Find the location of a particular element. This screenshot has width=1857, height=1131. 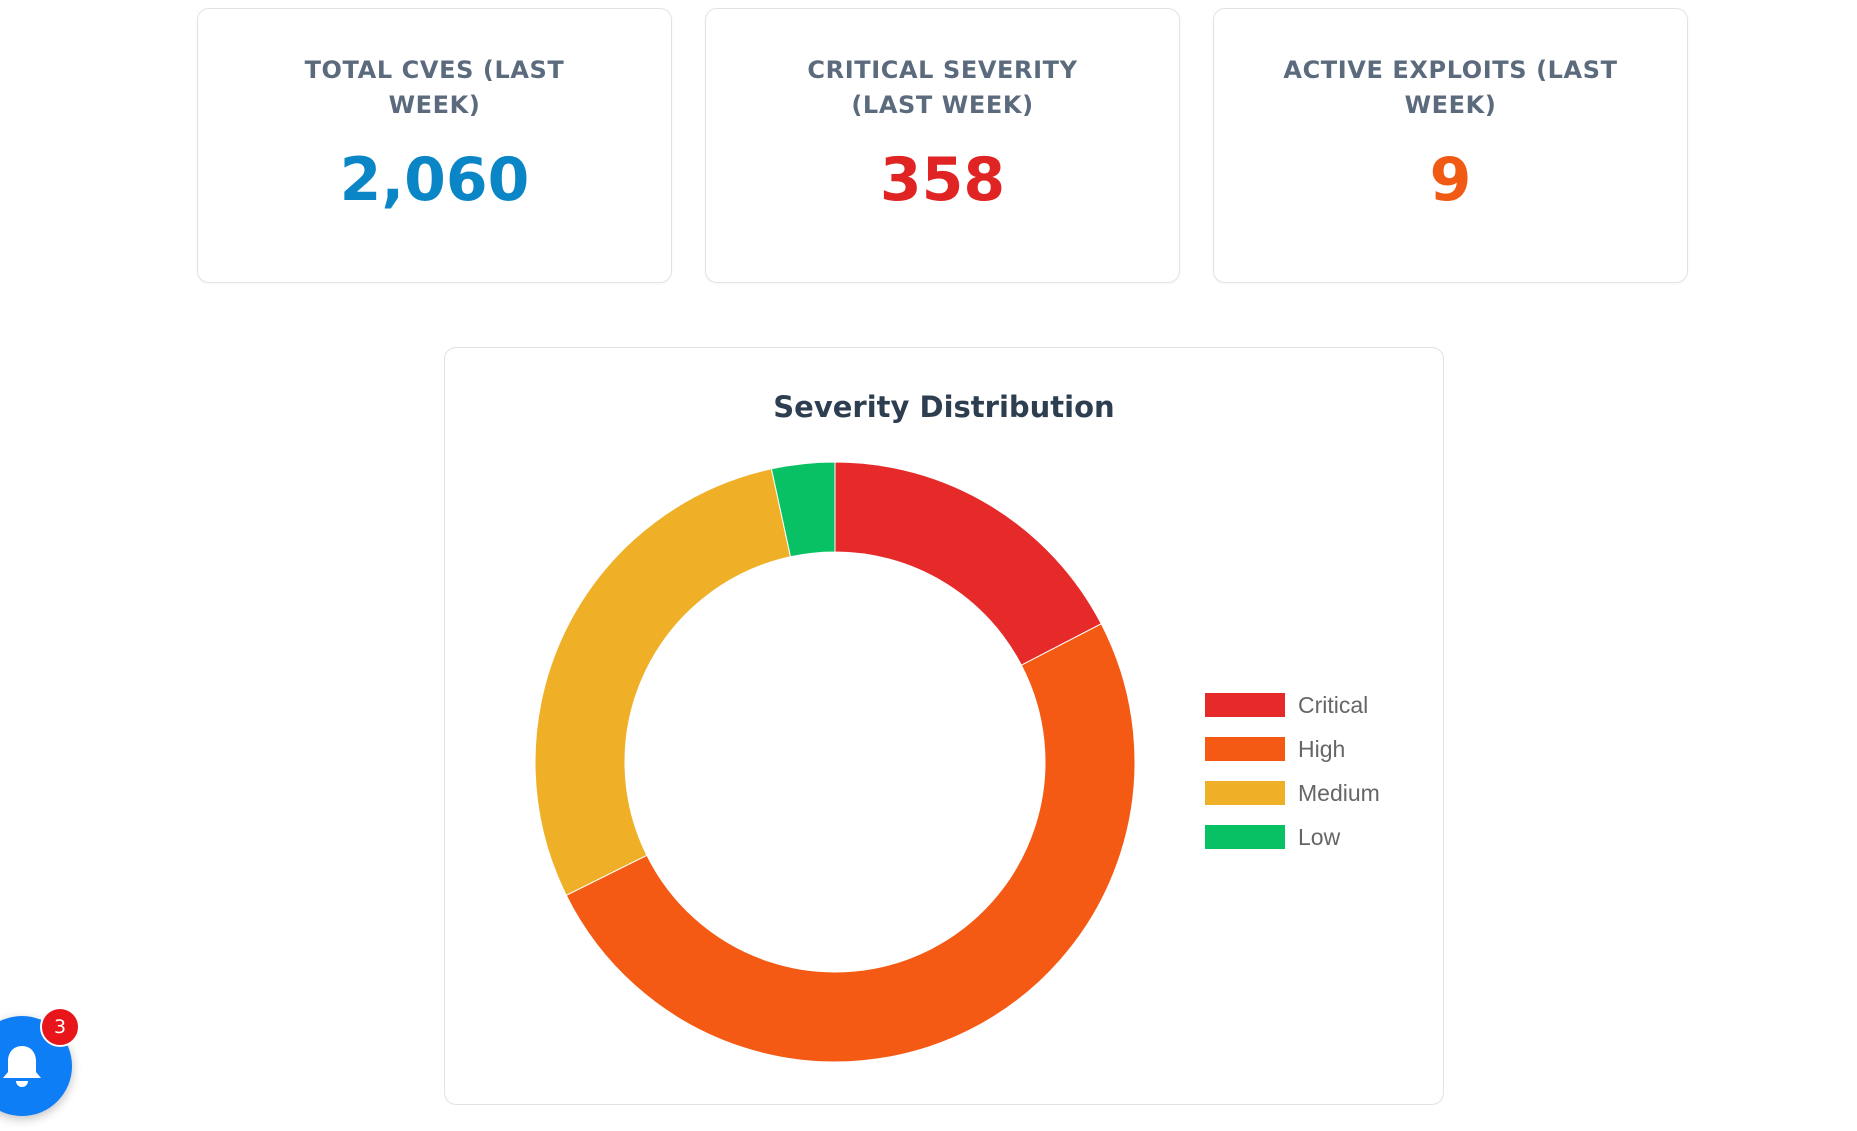

stat-title: CRITICAL SEVERITY (LAST WEEK) is located at coordinates (942, 87).